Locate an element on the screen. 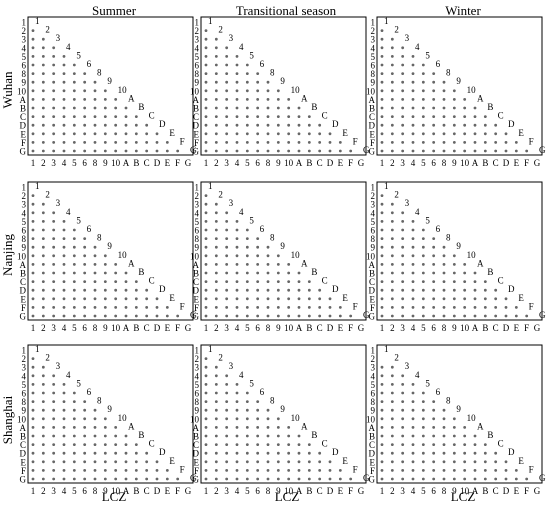 The width and height of the screenshot is (550, 507). y-tick-label: G is located at coordinates (196, 317).